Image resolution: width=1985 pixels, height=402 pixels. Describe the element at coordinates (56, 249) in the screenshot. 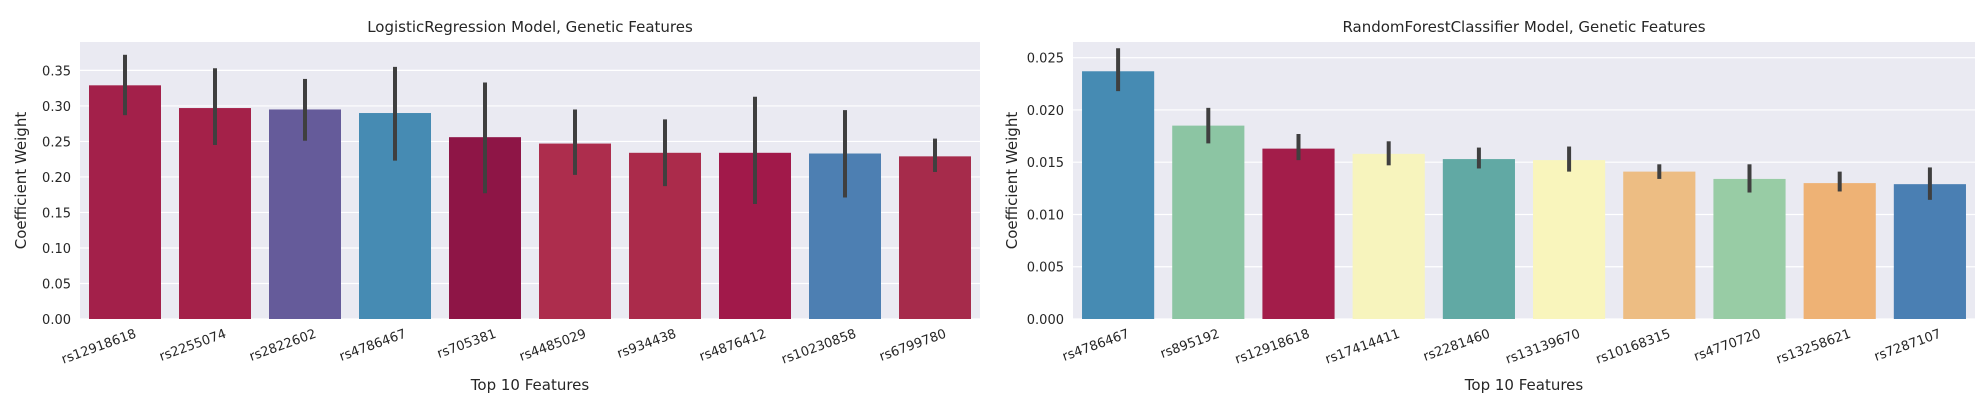

I see `y-tick-label: 0.10` at that location.